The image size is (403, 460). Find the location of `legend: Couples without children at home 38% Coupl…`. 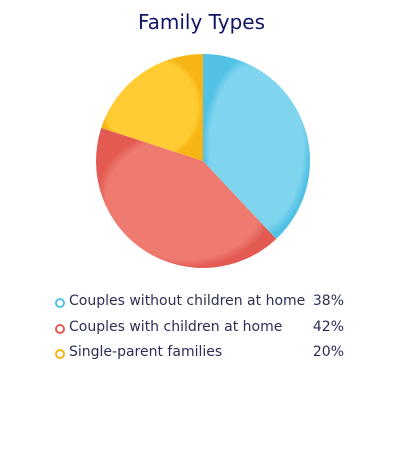

legend: Couples without children at home 38% Coupl… is located at coordinates (205, 331).